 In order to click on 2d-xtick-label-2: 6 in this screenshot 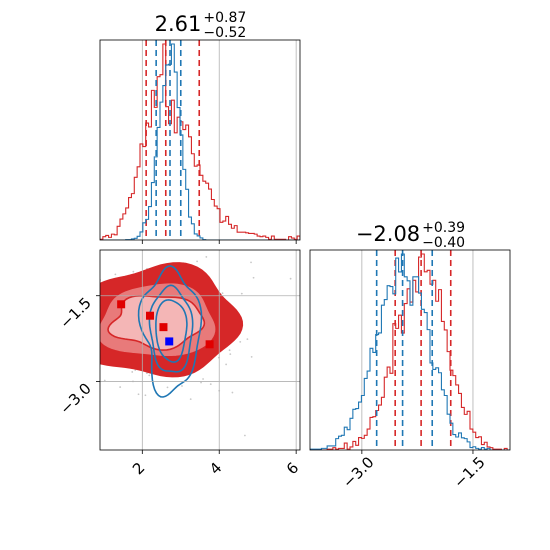, I will do `click(292, 468)`.